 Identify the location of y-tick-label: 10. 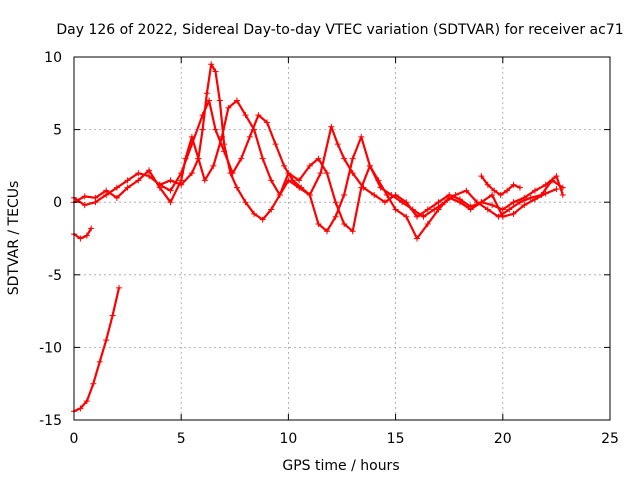
(53, 58).